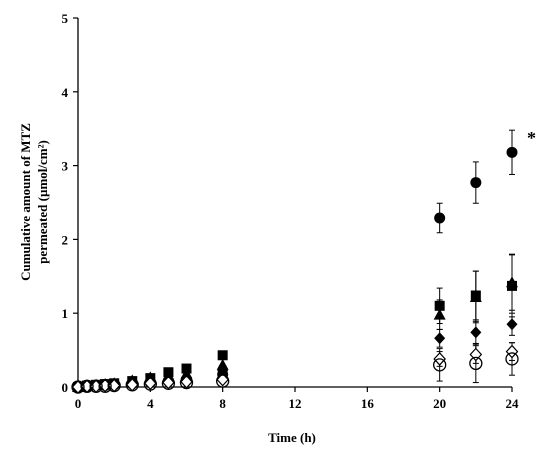  What do you see at coordinates (25, 202) in the screenshot?
I see `y-axis-title-line1: Cumulative amount of MTZ` at bounding box center [25, 202].